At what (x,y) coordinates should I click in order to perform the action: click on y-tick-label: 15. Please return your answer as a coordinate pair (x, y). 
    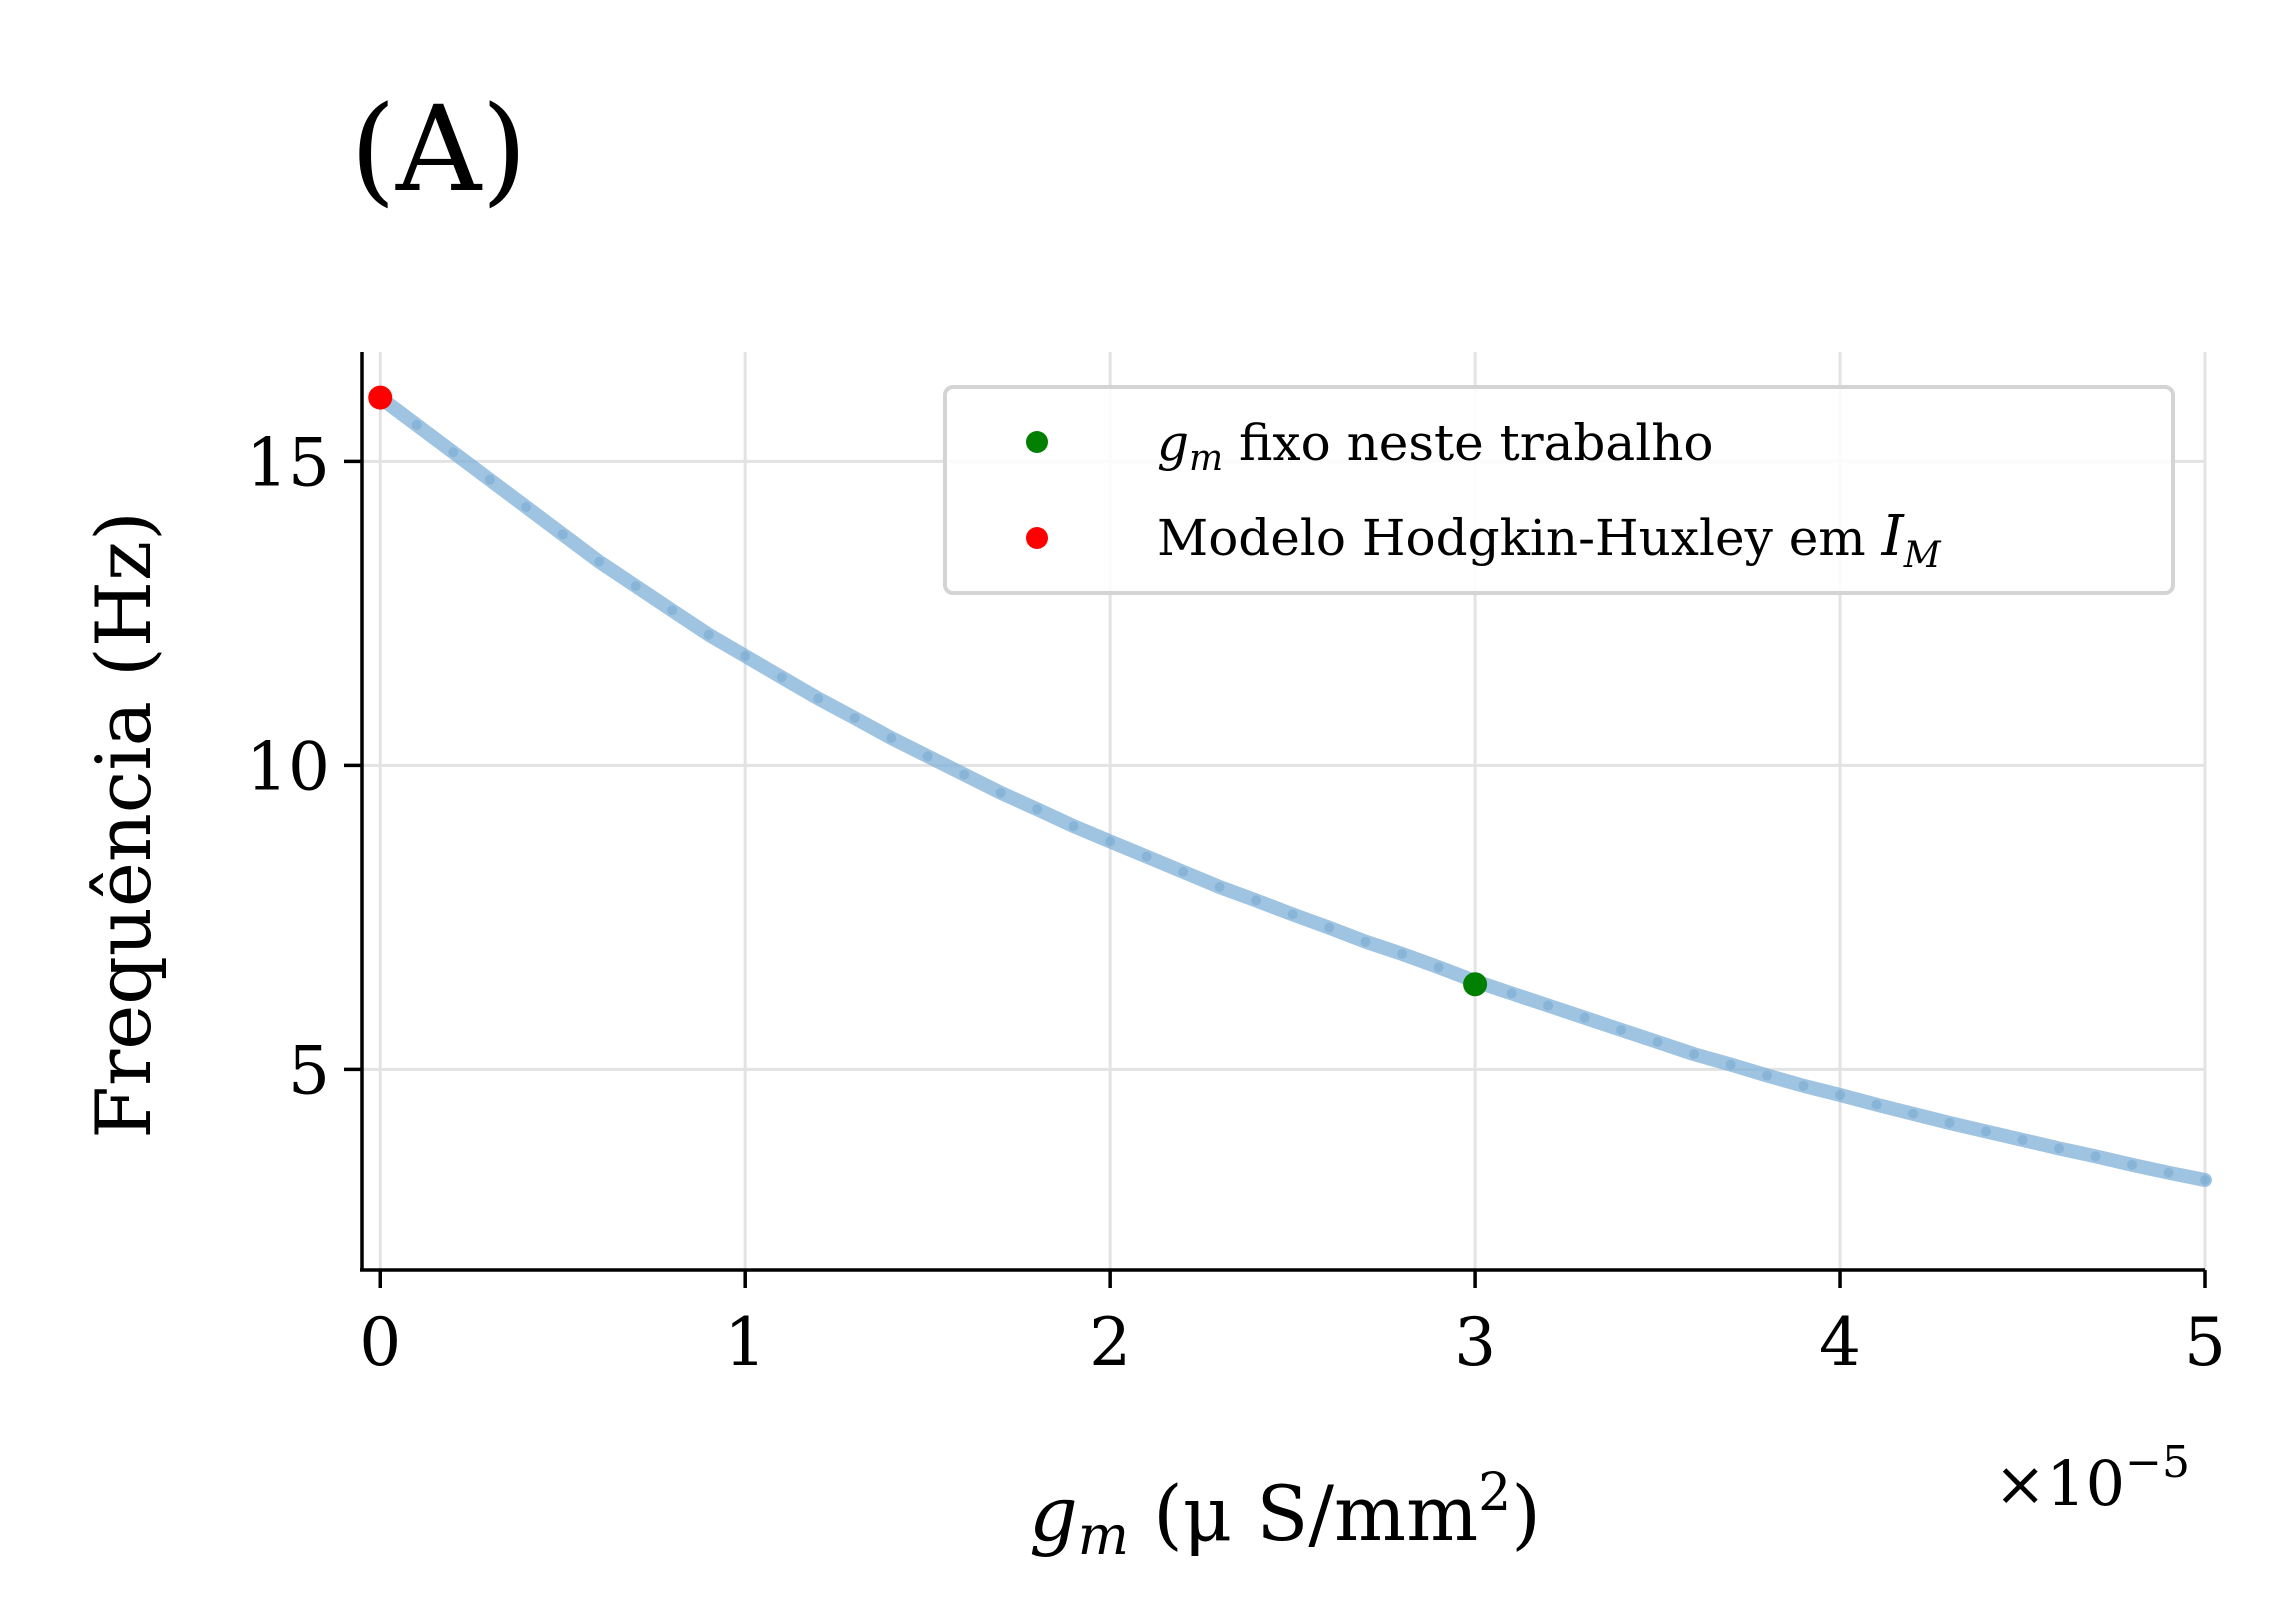
    Looking at the image, I should click on (288, 462).